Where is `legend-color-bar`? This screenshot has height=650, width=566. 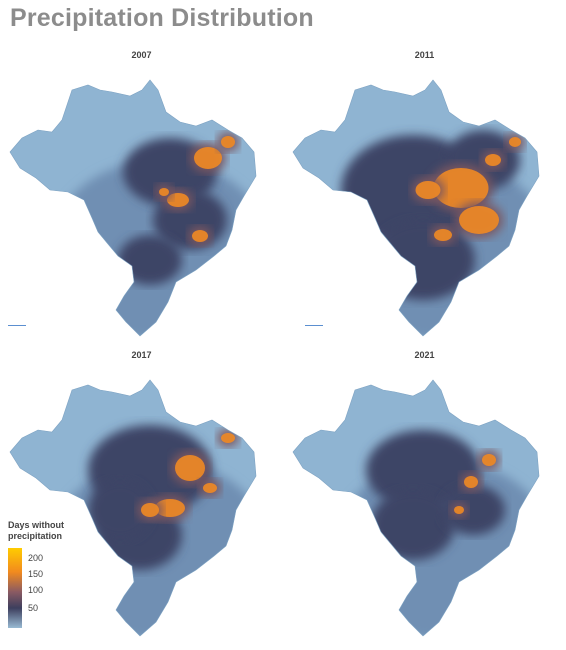
legend-color-bar is located at coordinates (15, 588).